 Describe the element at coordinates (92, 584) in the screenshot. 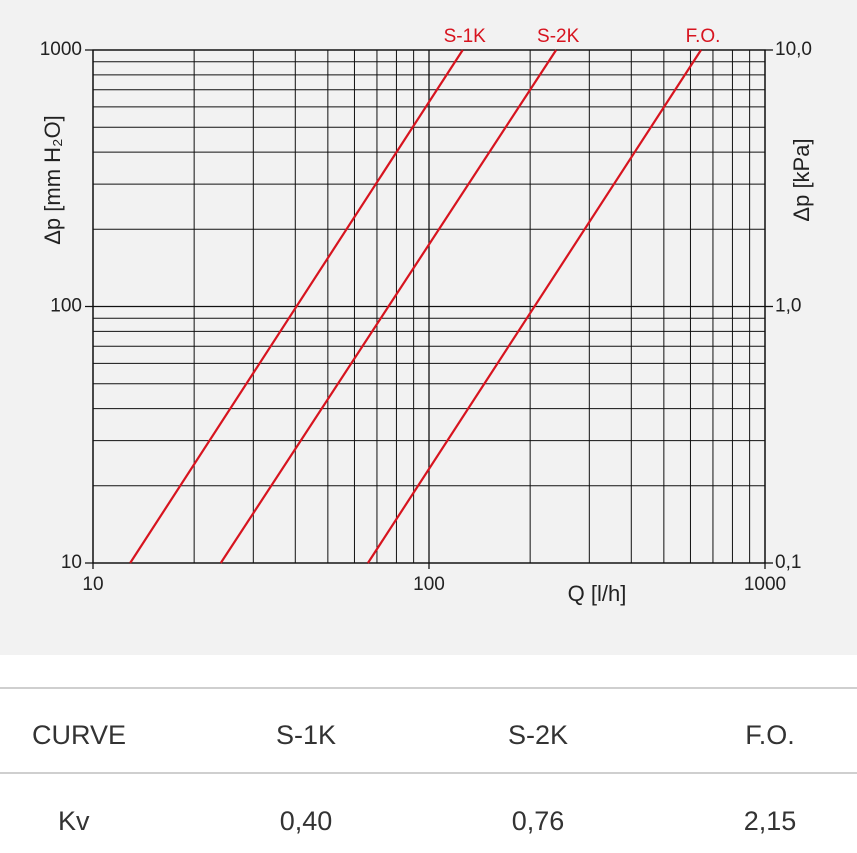

I see `x-tick-label: 10` at that location.